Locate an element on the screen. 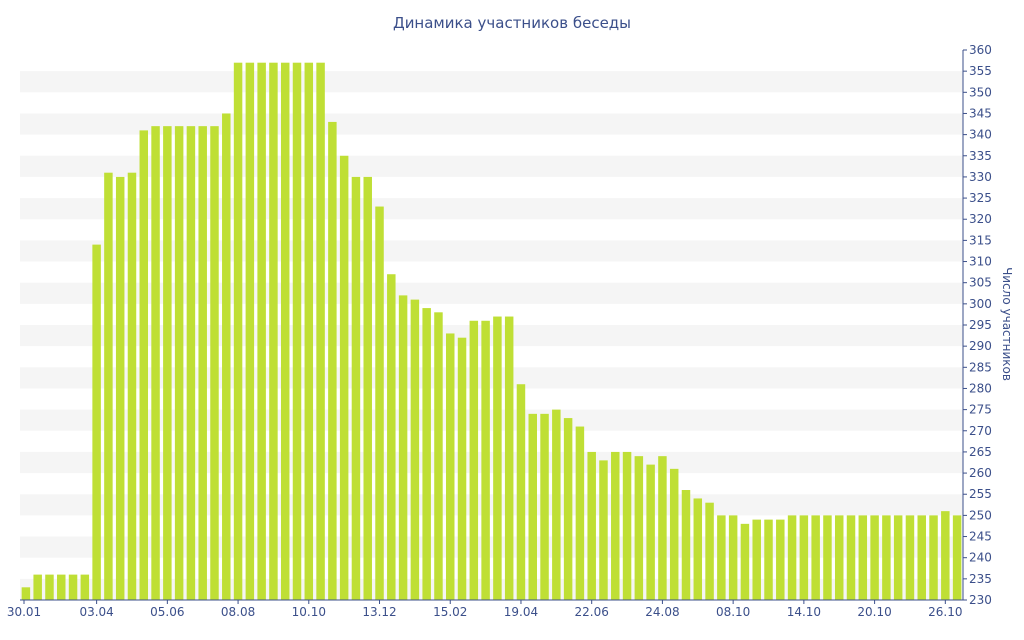 This screenshot has height=640, width=1024. y-tick-label: 270 is located at coordinates (980, 431).